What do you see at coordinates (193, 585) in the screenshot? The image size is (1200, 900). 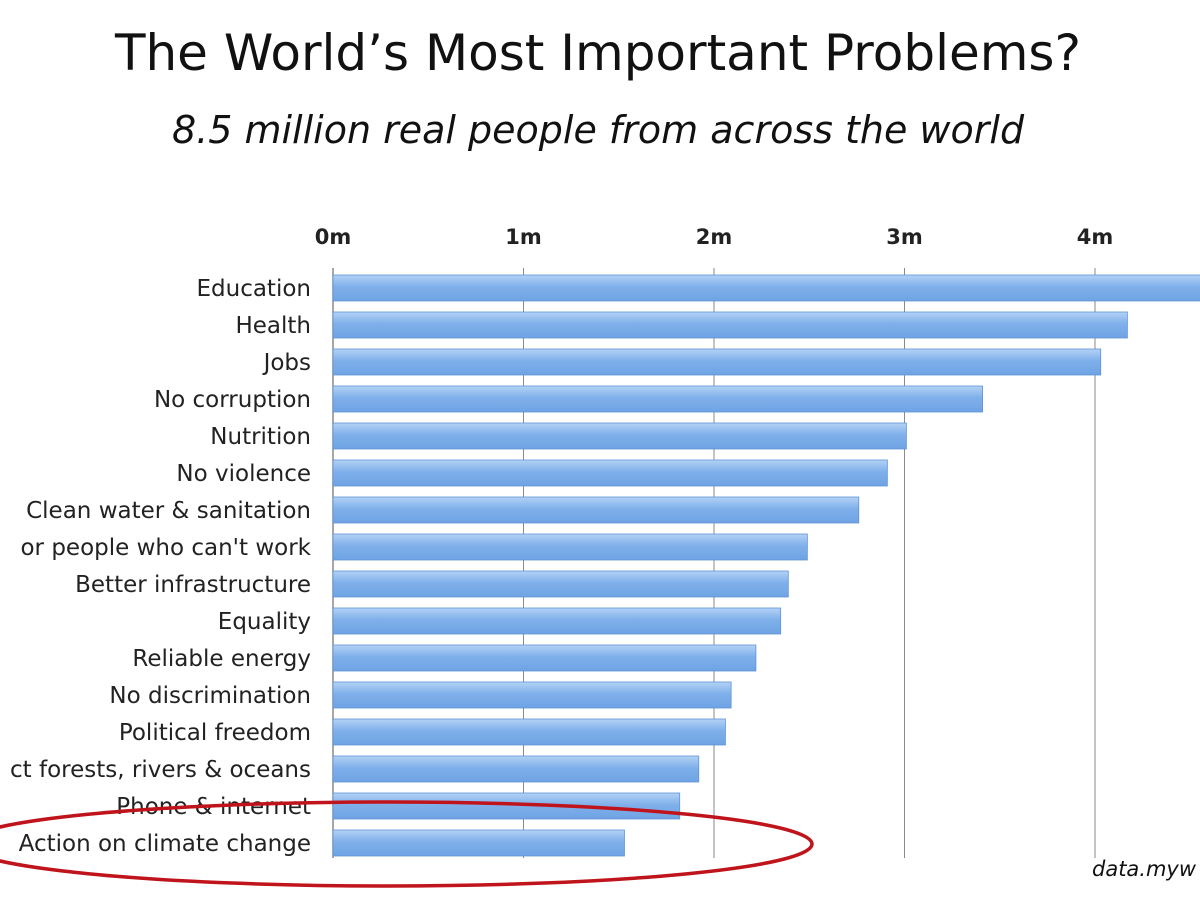 I see `category-label: Better infrastructure` at bounding box center [193, 585].